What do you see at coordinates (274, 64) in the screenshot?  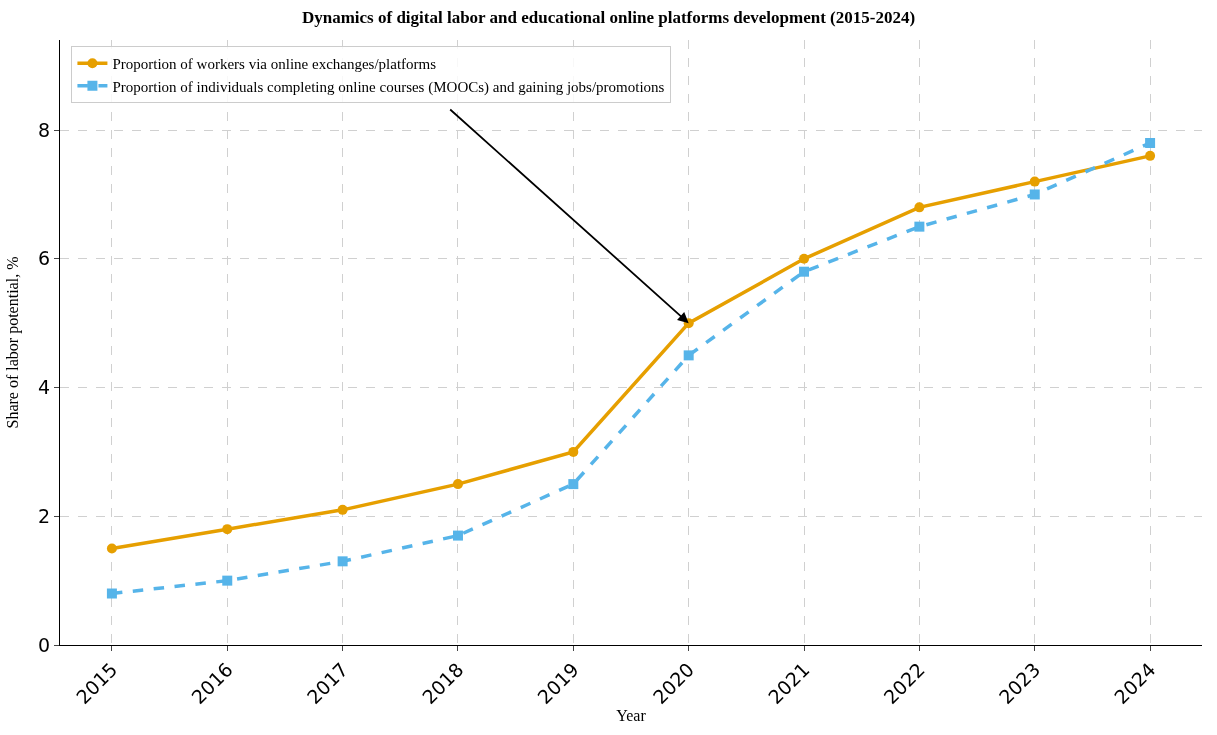 I see `legend-label: Proportion of workers via online exchanges/platforms` at bounding box center [274, 64].